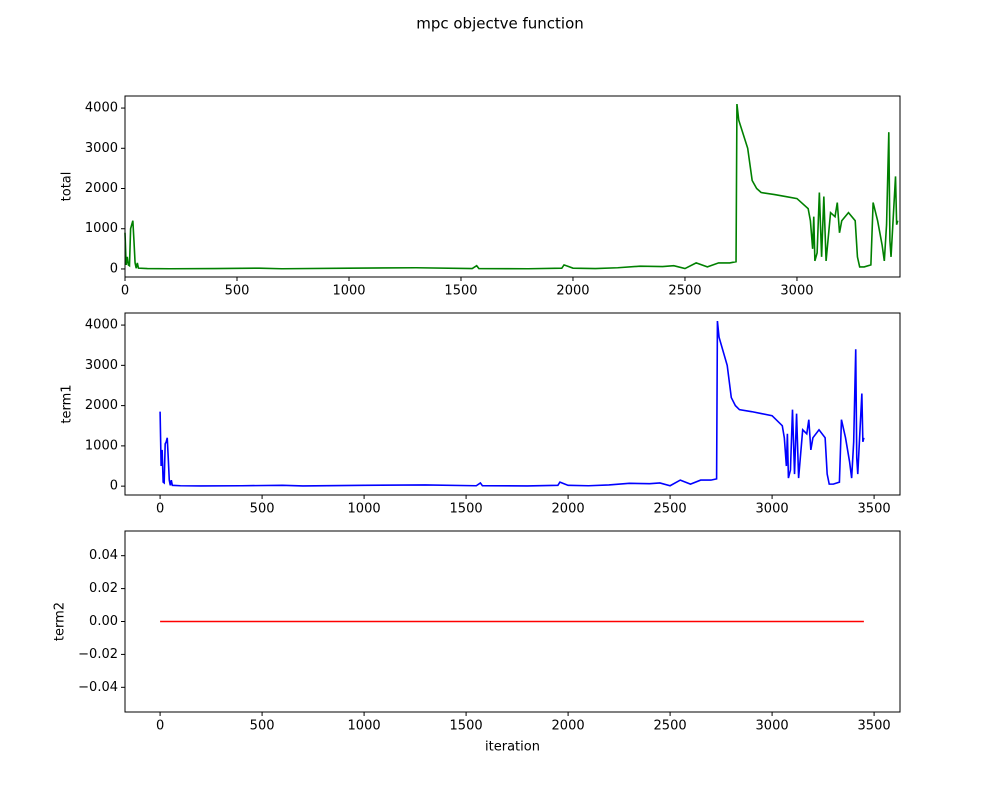 The height and width of the screenshot is (800, 1000). Describe the element at coordinates (103, 621) in the screenshot. I see `y-tick-label: 0.00` at that location.